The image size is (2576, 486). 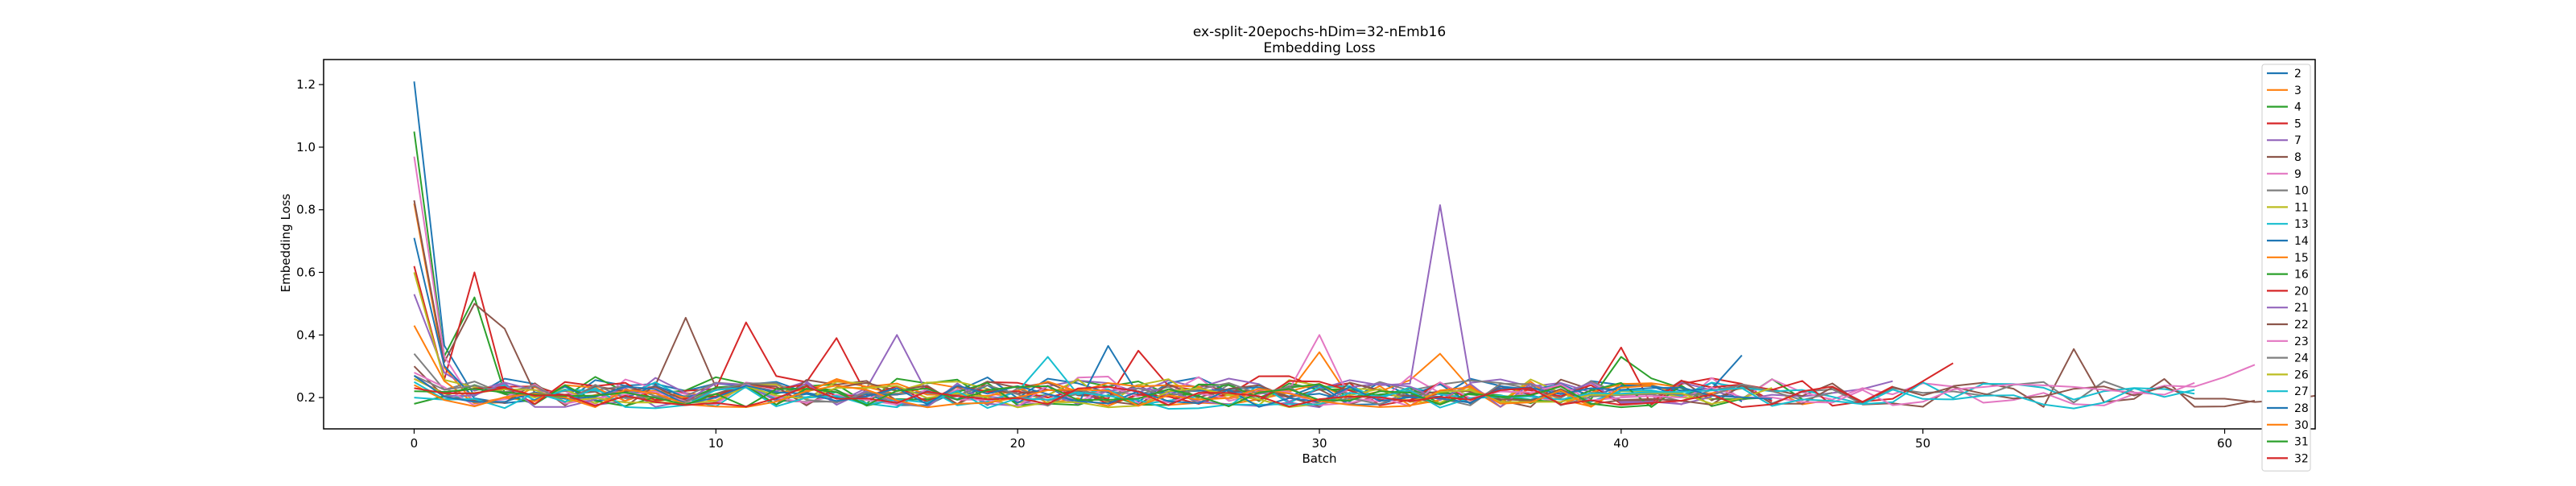 I want to click on legend-label-3: 3, so click(x=2297, y=90).